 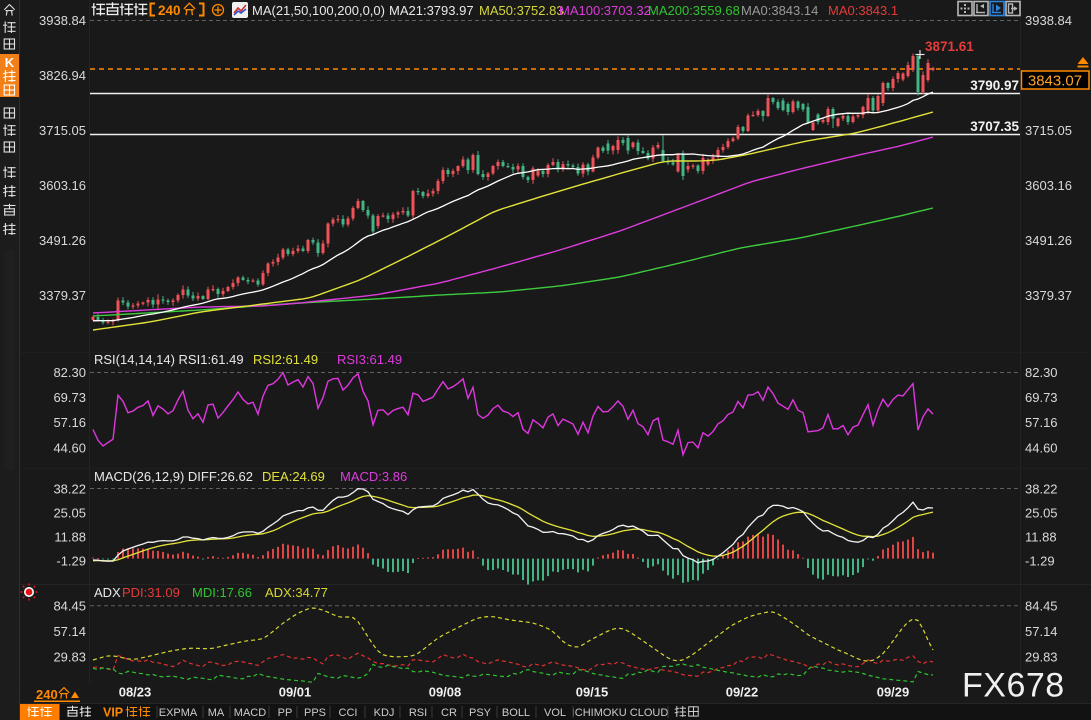 I want to click on svg-text: MACD(26,12,9) DIFF:26.62, so click(x=173, y=476).